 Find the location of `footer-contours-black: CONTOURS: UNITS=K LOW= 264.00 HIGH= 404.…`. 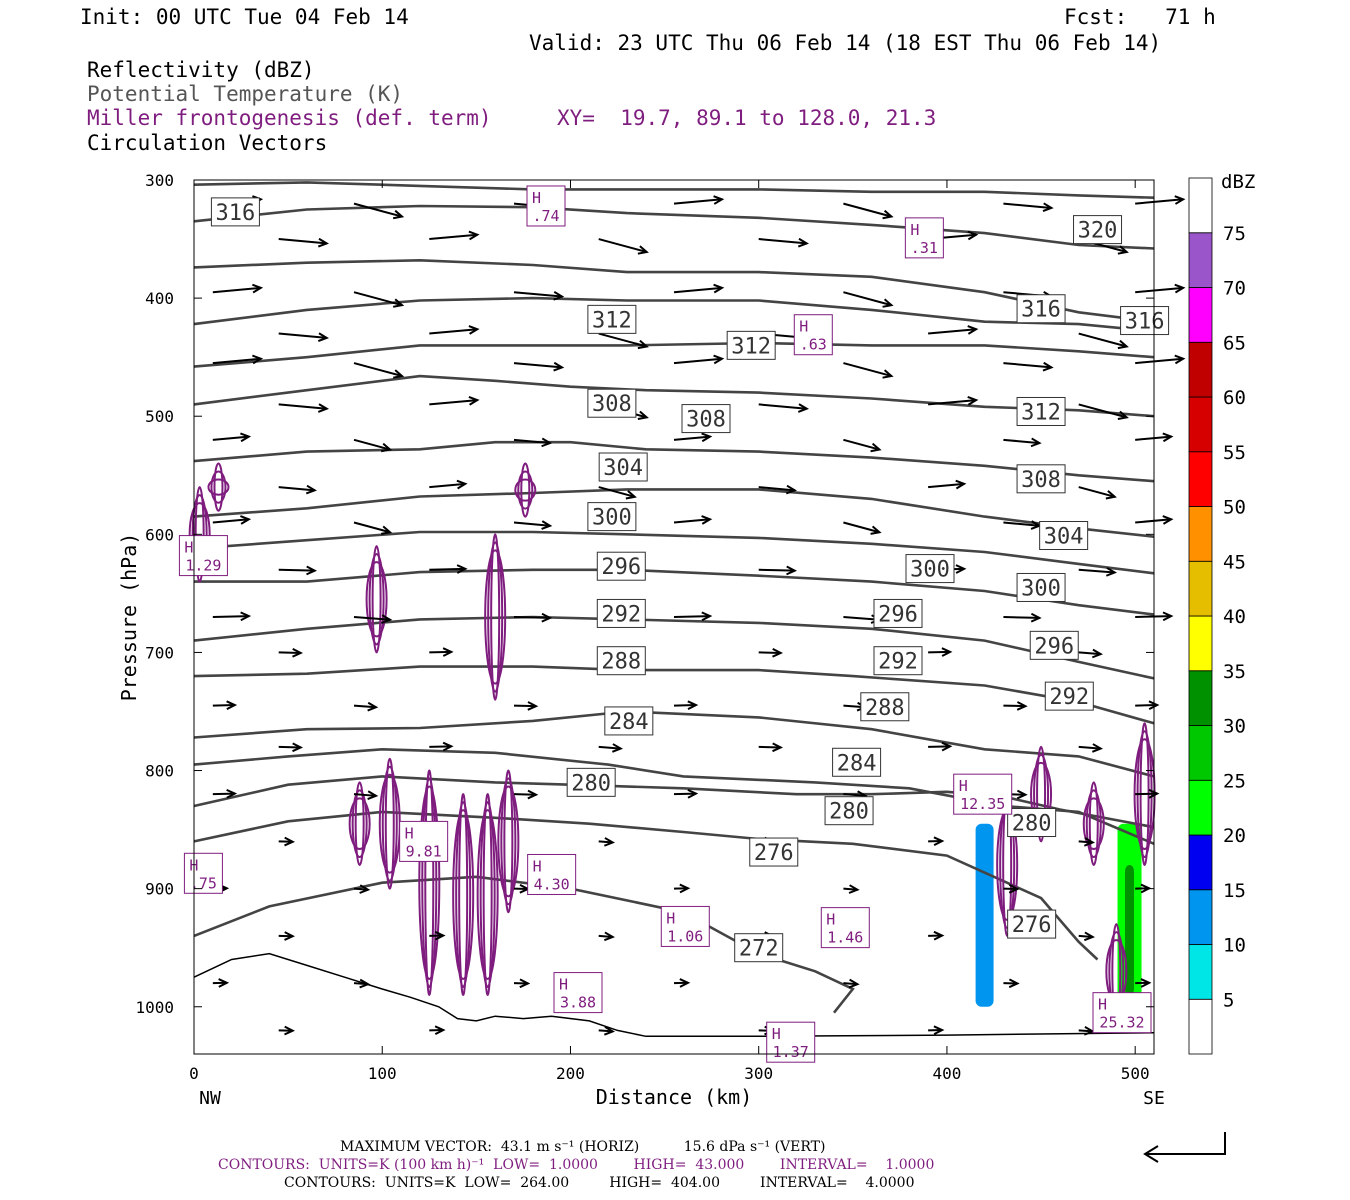

footer-contours-black: CONTOURS: UNITS=K LOW= 264.00 HIGH= 404.… is located at coordinates (599, 1183).